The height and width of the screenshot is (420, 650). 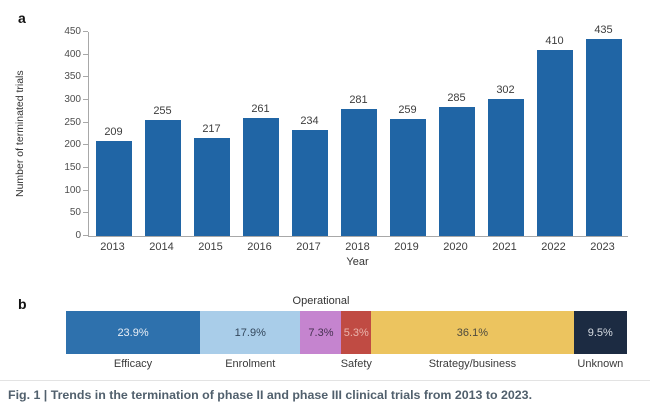 What do you see at coordinates (356, 332) in the screenshot?
I see `segment-safety: 5.3%` at bounding box center [356, 332].